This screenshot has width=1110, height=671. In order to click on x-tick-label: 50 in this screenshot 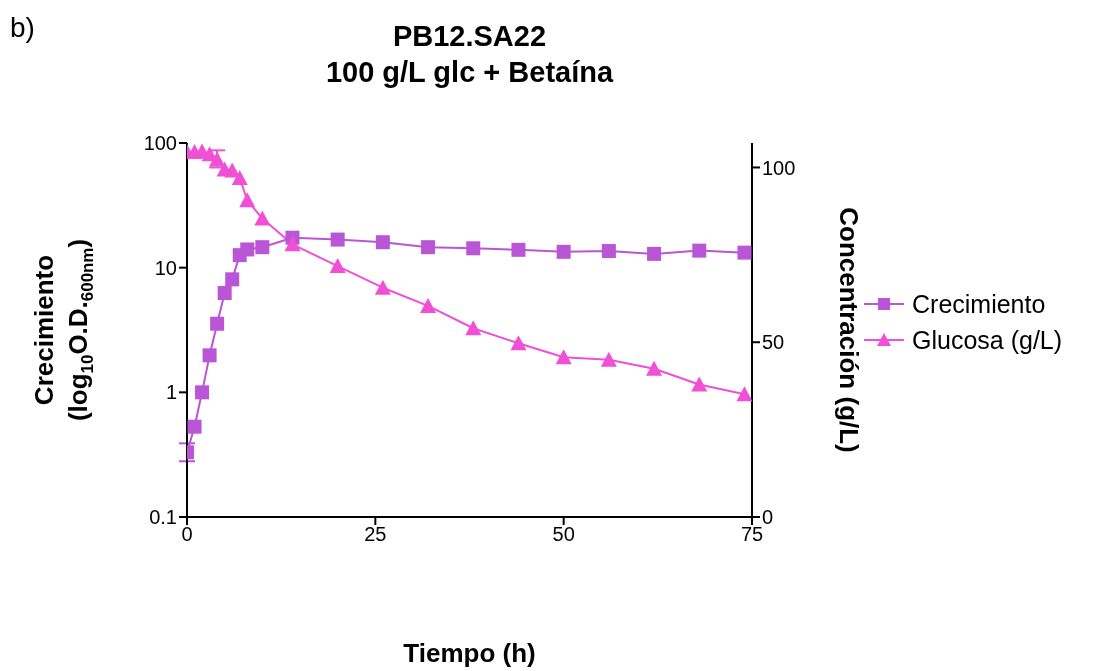, I will do `click(563, 534)`.